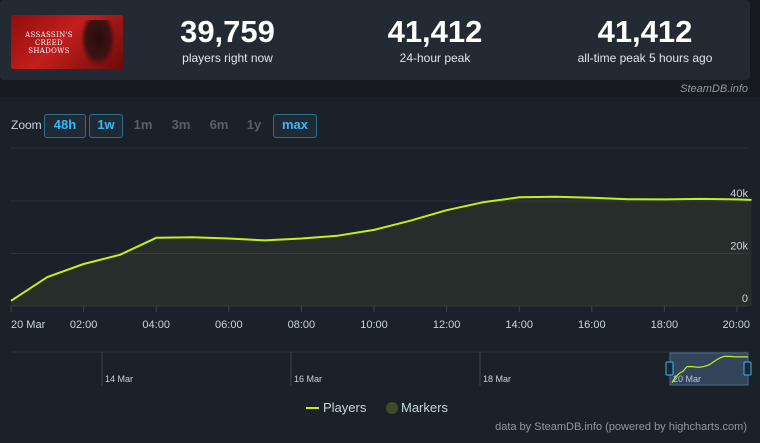 The image size is (760, 443). What do you see at coordinates (736, 325) in the screenshot?
I see `x-tick-label: 20:00` at bounding box center [736, 325].